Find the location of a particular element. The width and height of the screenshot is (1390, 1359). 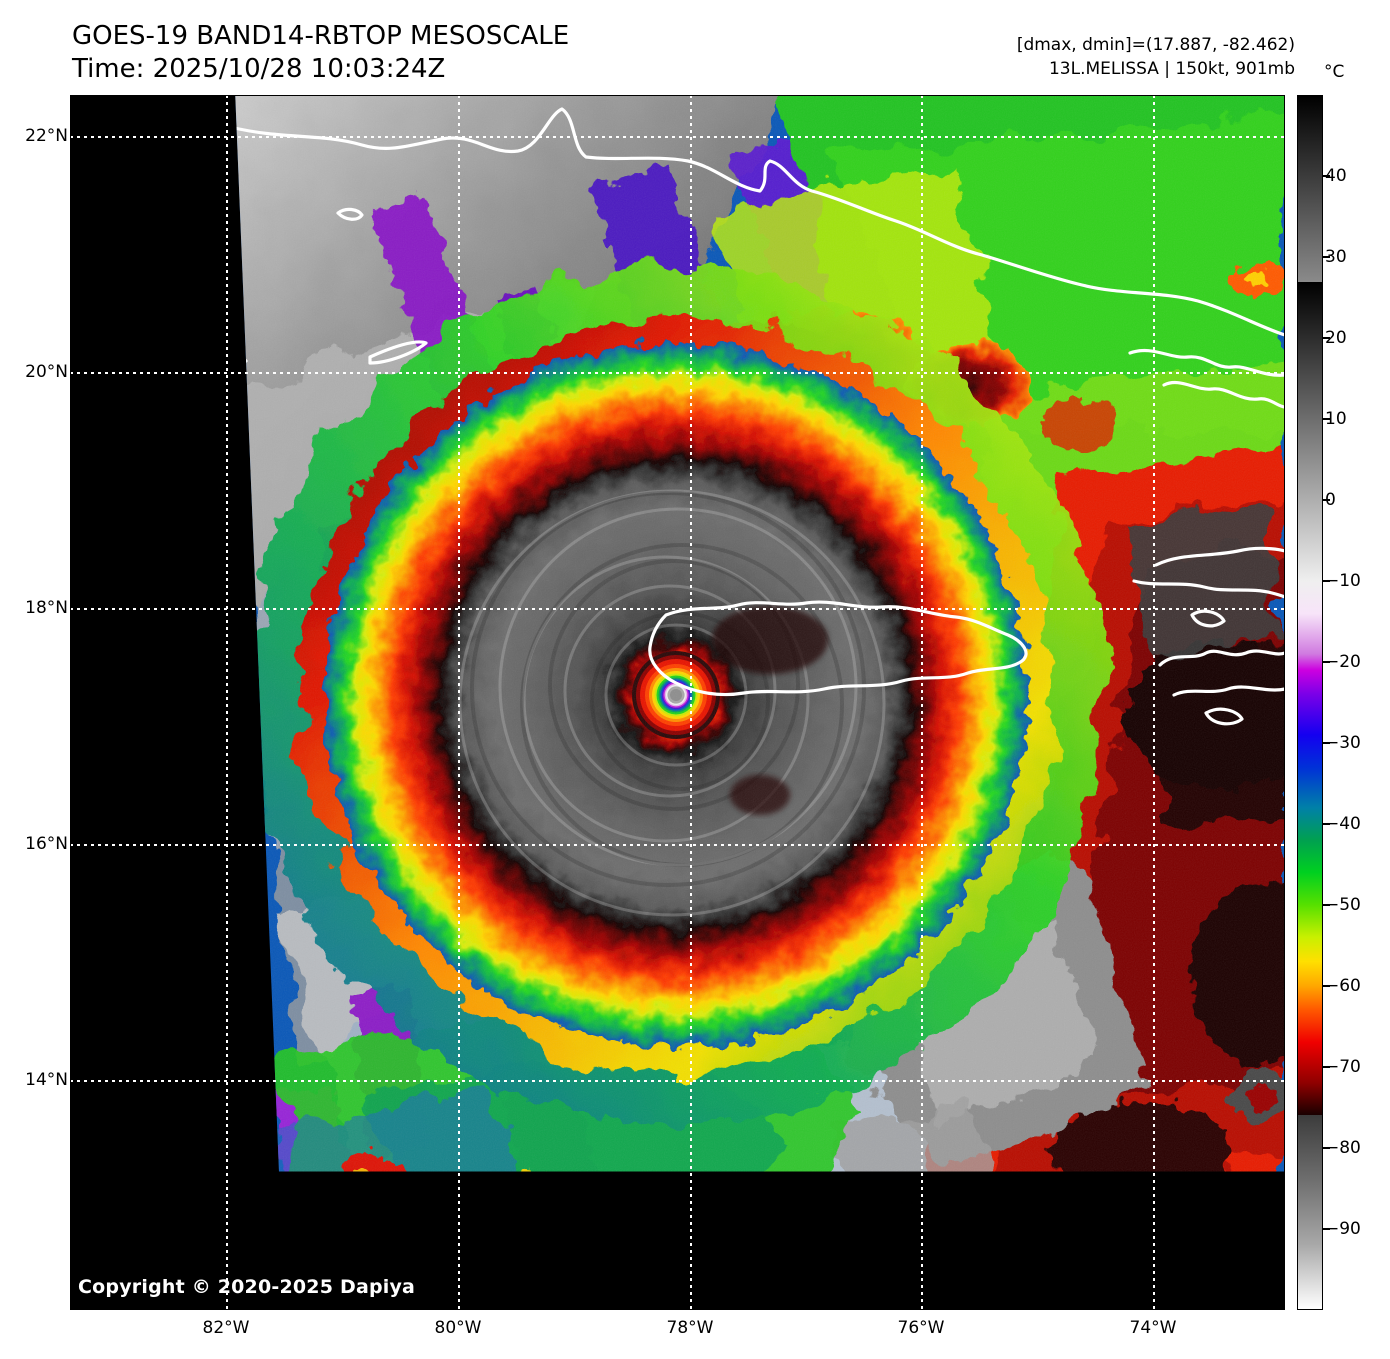

product-title: GOES-19 BAND14-RBTOP MESOSCALE is located at coordinates (321, 36).